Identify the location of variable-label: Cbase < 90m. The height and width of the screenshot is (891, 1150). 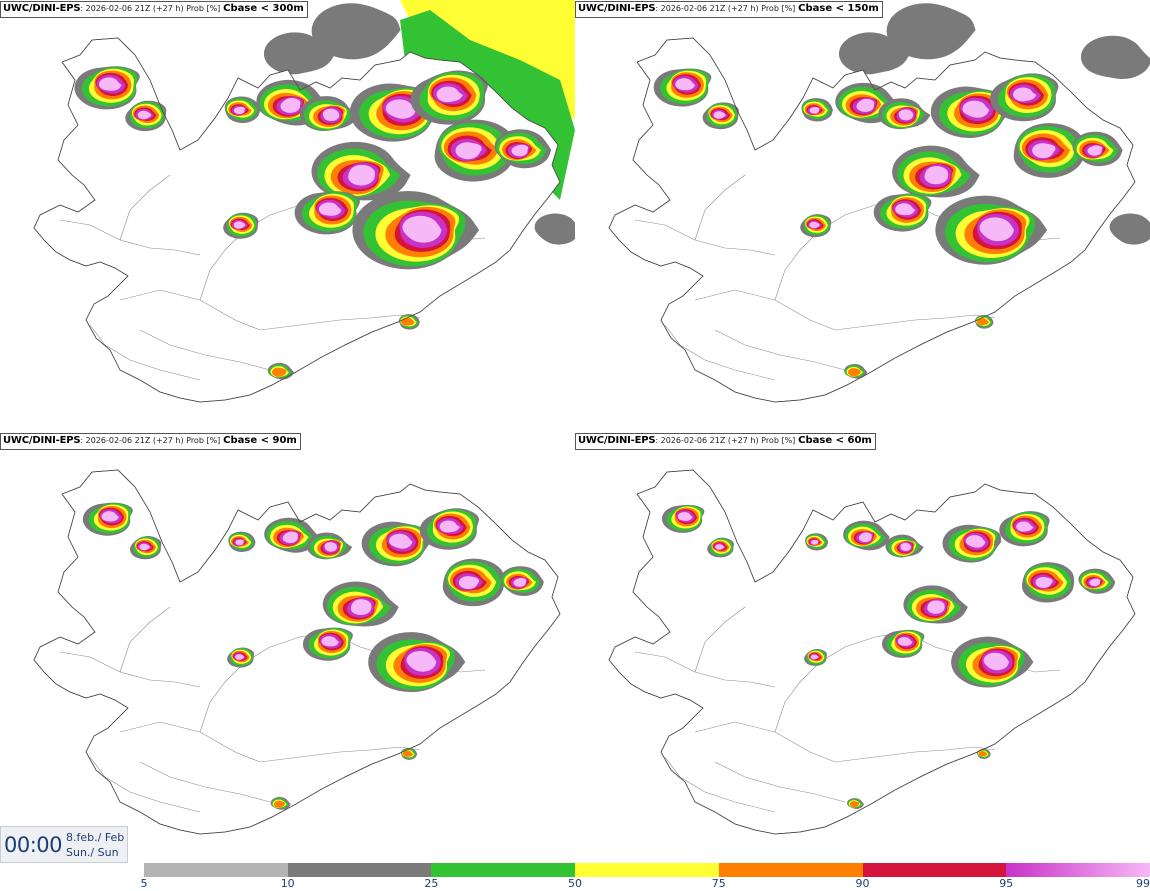
(260, 440).